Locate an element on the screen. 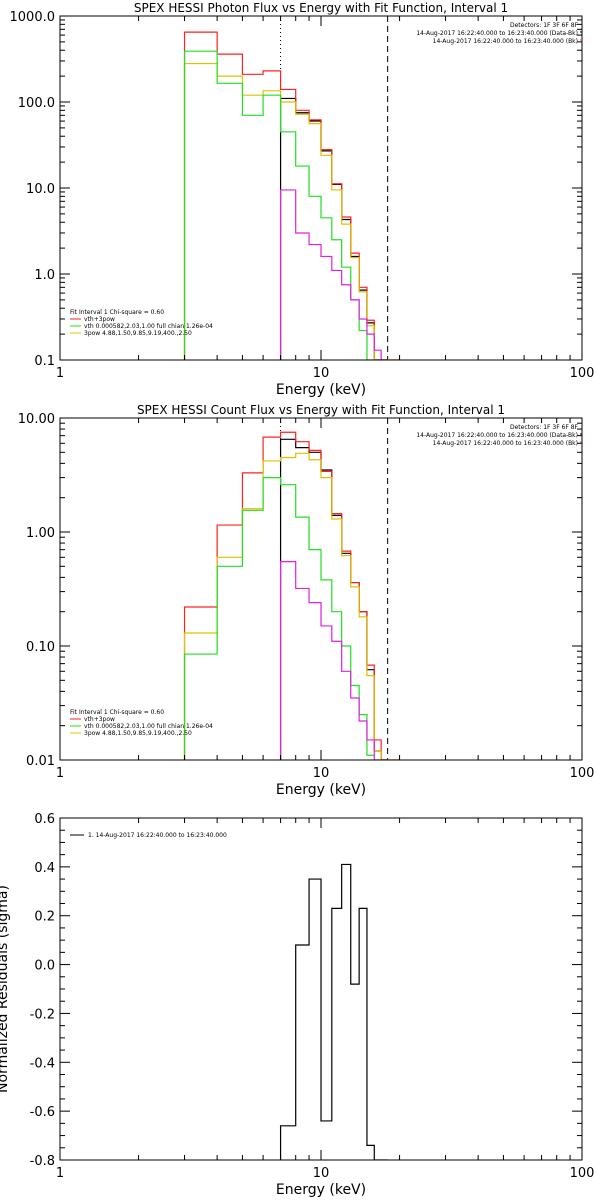  y-tick-label: -0.4 is located at coordinates (42, 1063).